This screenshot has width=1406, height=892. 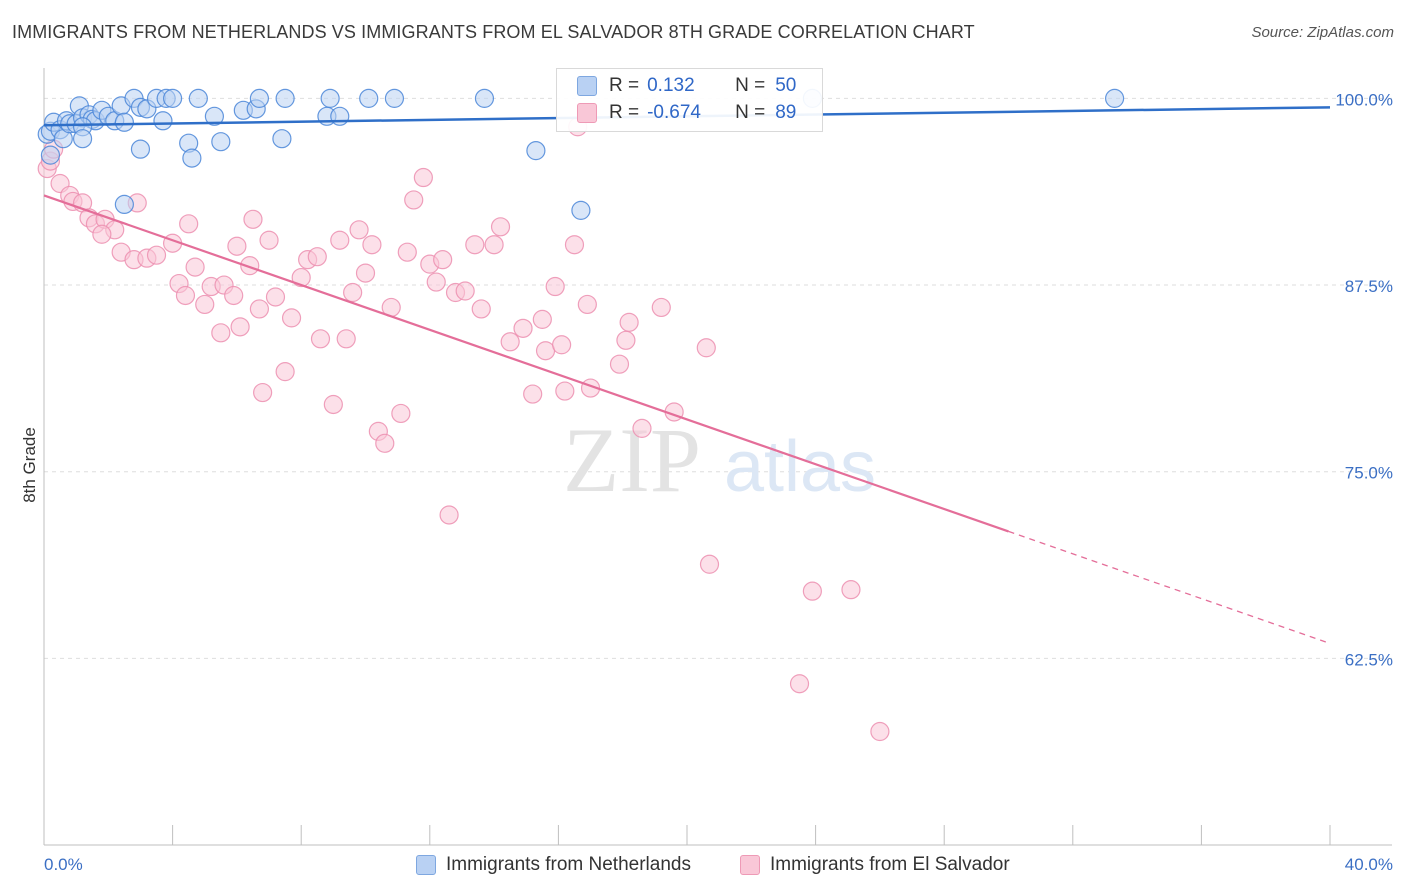 I want to click on watermark: ZIP atlas, so click(x=719, y=460).